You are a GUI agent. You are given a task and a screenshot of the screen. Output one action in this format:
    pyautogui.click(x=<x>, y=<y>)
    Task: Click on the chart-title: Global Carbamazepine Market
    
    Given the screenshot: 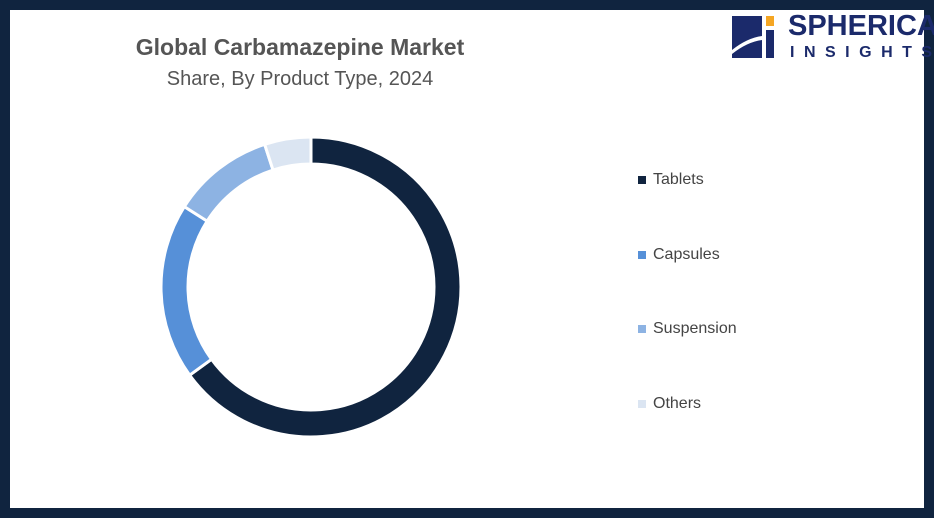 What is the action you would take?
    pyautogui.click(x=300, y=47)
    